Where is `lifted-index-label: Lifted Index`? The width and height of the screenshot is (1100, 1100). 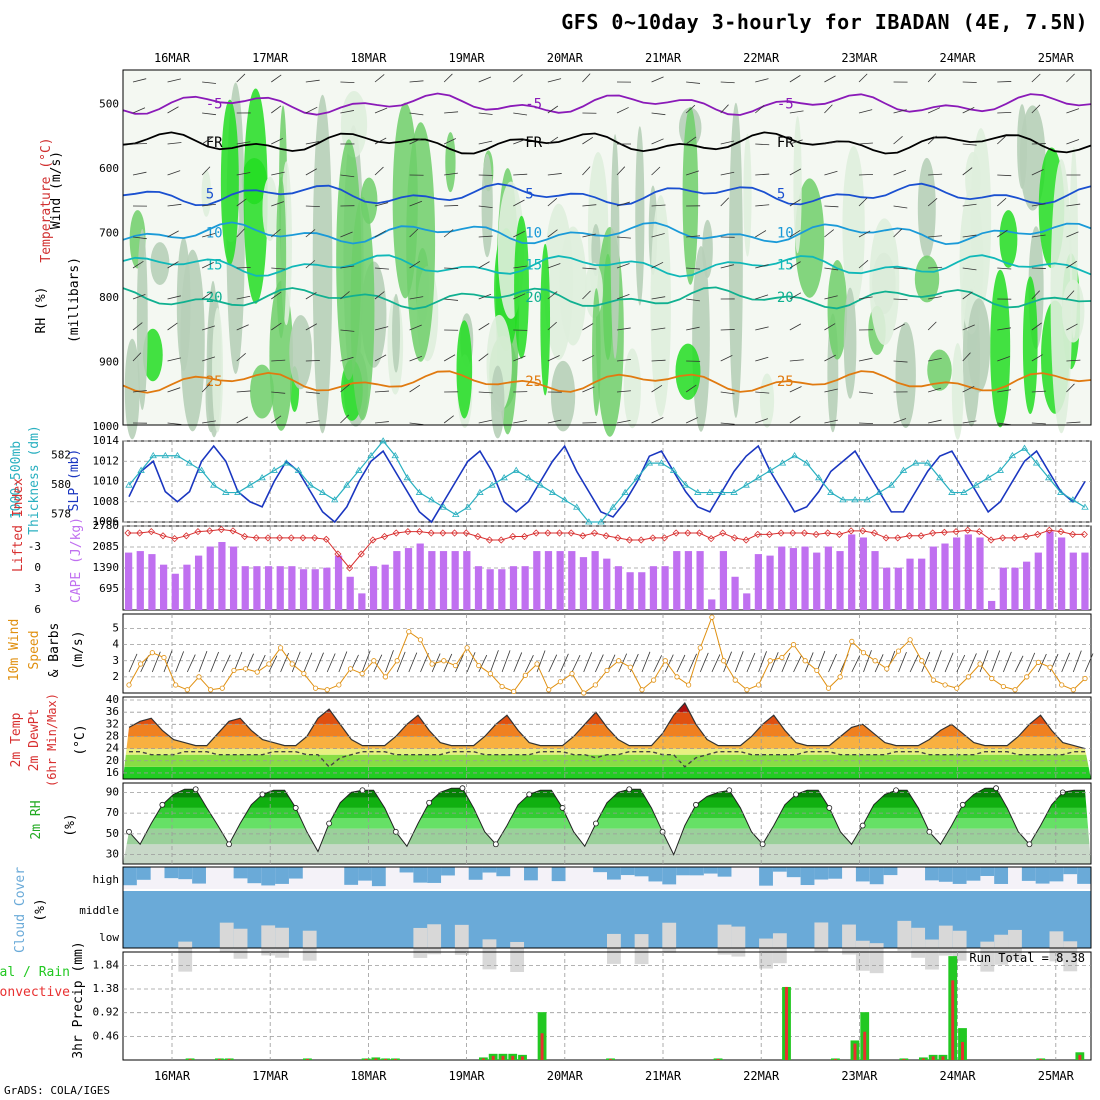
lifted-index-label: Lifted Index is located at coordinates (18, 525).